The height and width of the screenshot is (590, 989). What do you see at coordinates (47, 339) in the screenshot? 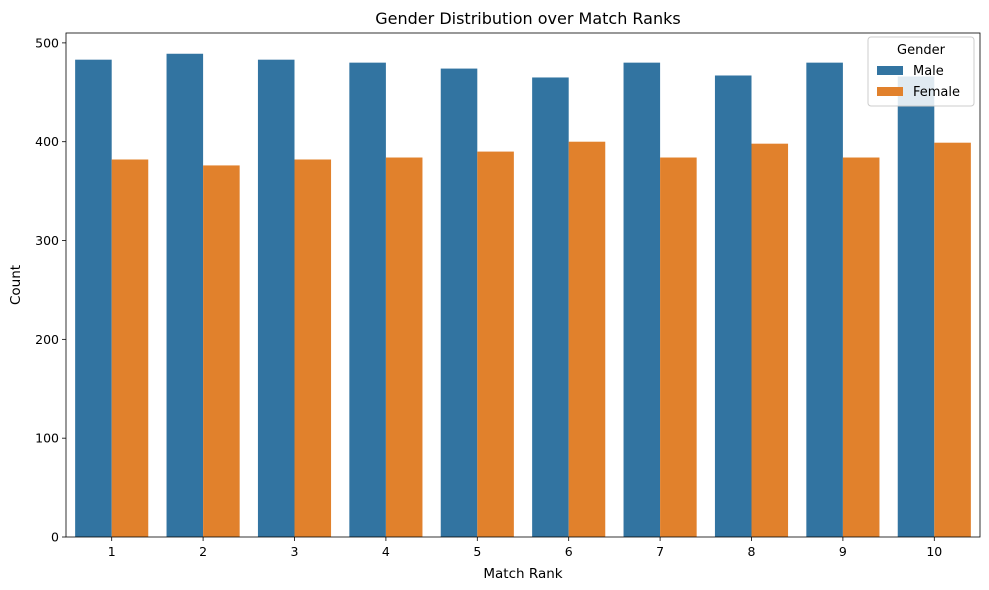
I see `y-tick-label: 200` at bounding box center [47, 339].